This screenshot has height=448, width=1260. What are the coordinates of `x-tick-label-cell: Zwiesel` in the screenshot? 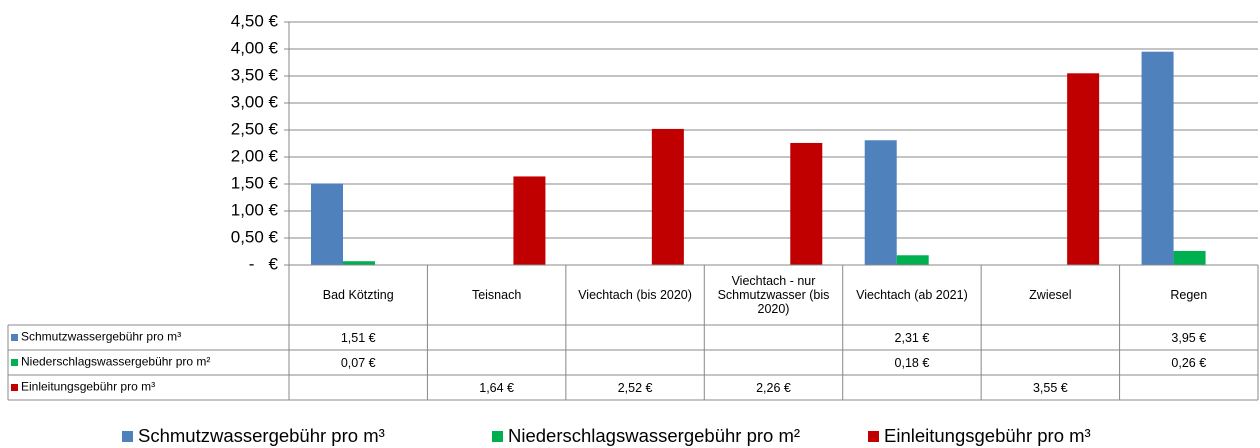 It's located at (1050, 295).